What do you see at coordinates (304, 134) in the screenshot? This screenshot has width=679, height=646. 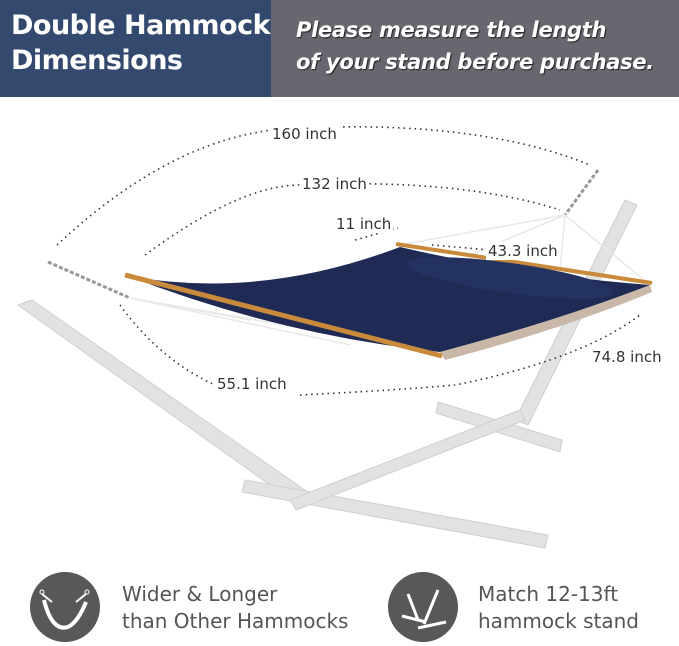 I see `label-160: 160 inch` at bounding box center [304, 134].